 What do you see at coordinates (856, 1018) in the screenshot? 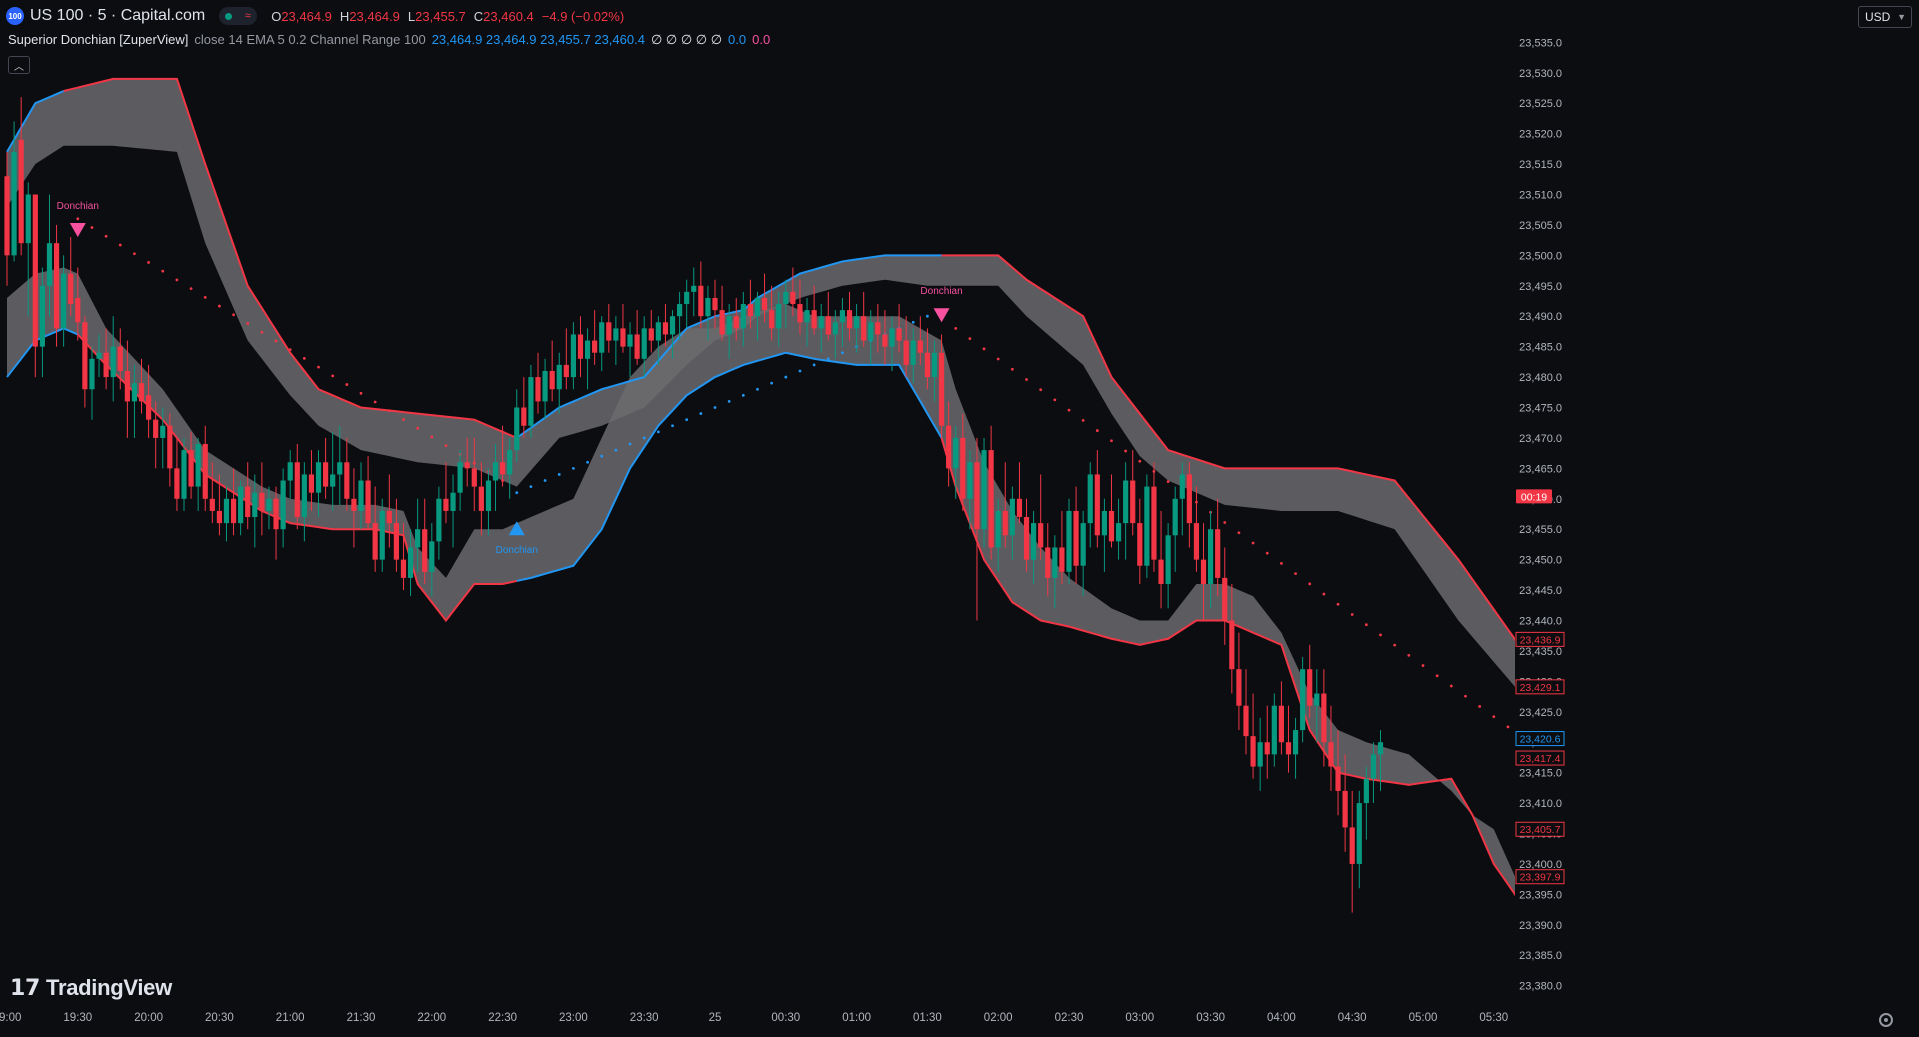
I see `time-tick-label: 01:00` at bounding box center [856, 1018].